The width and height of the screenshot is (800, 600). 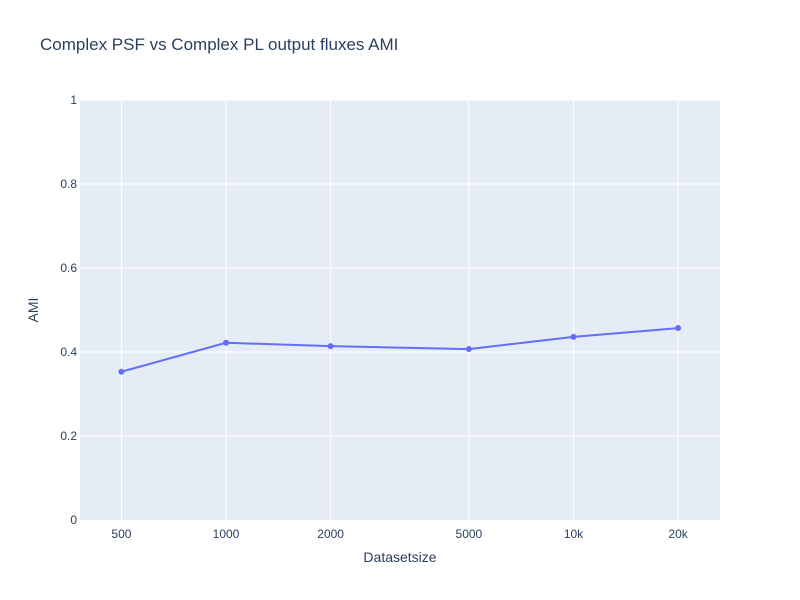 What do you see at coordinates (399, 534) in the screenshot?
I see `x-axis-ticks: 500 1000 2000 5000 10k 20k` at bounding box center [399, 534].